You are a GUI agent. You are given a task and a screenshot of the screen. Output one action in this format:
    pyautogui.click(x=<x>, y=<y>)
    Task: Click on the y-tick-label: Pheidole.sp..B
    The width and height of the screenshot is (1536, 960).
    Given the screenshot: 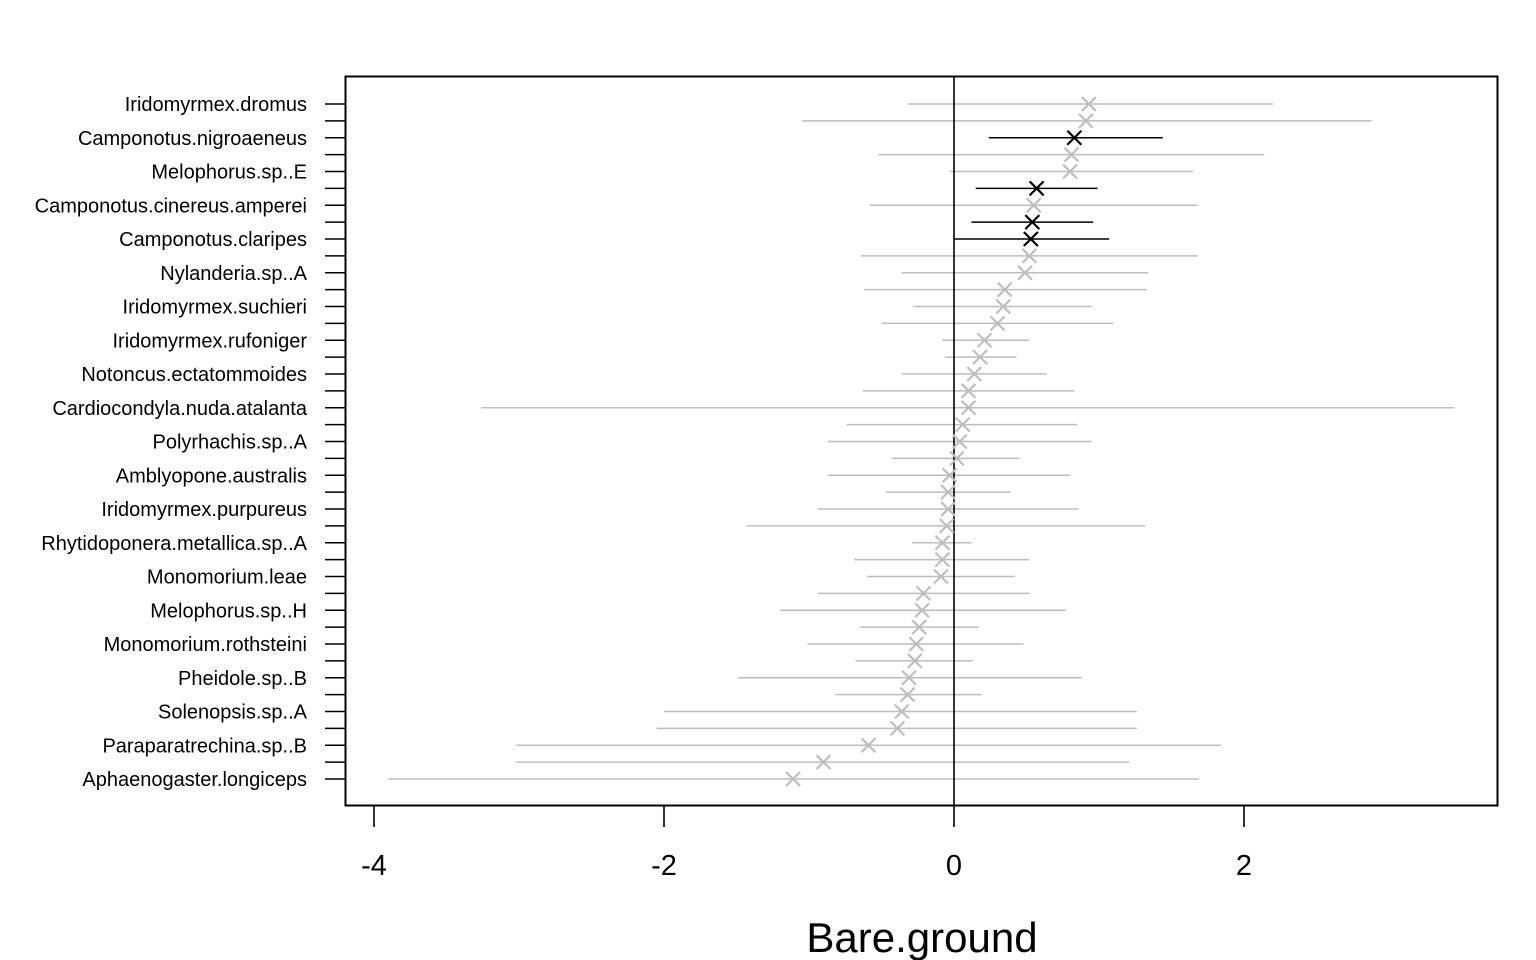 What is the action you would take?
    pyautogui.click(x=242, y=679)
    